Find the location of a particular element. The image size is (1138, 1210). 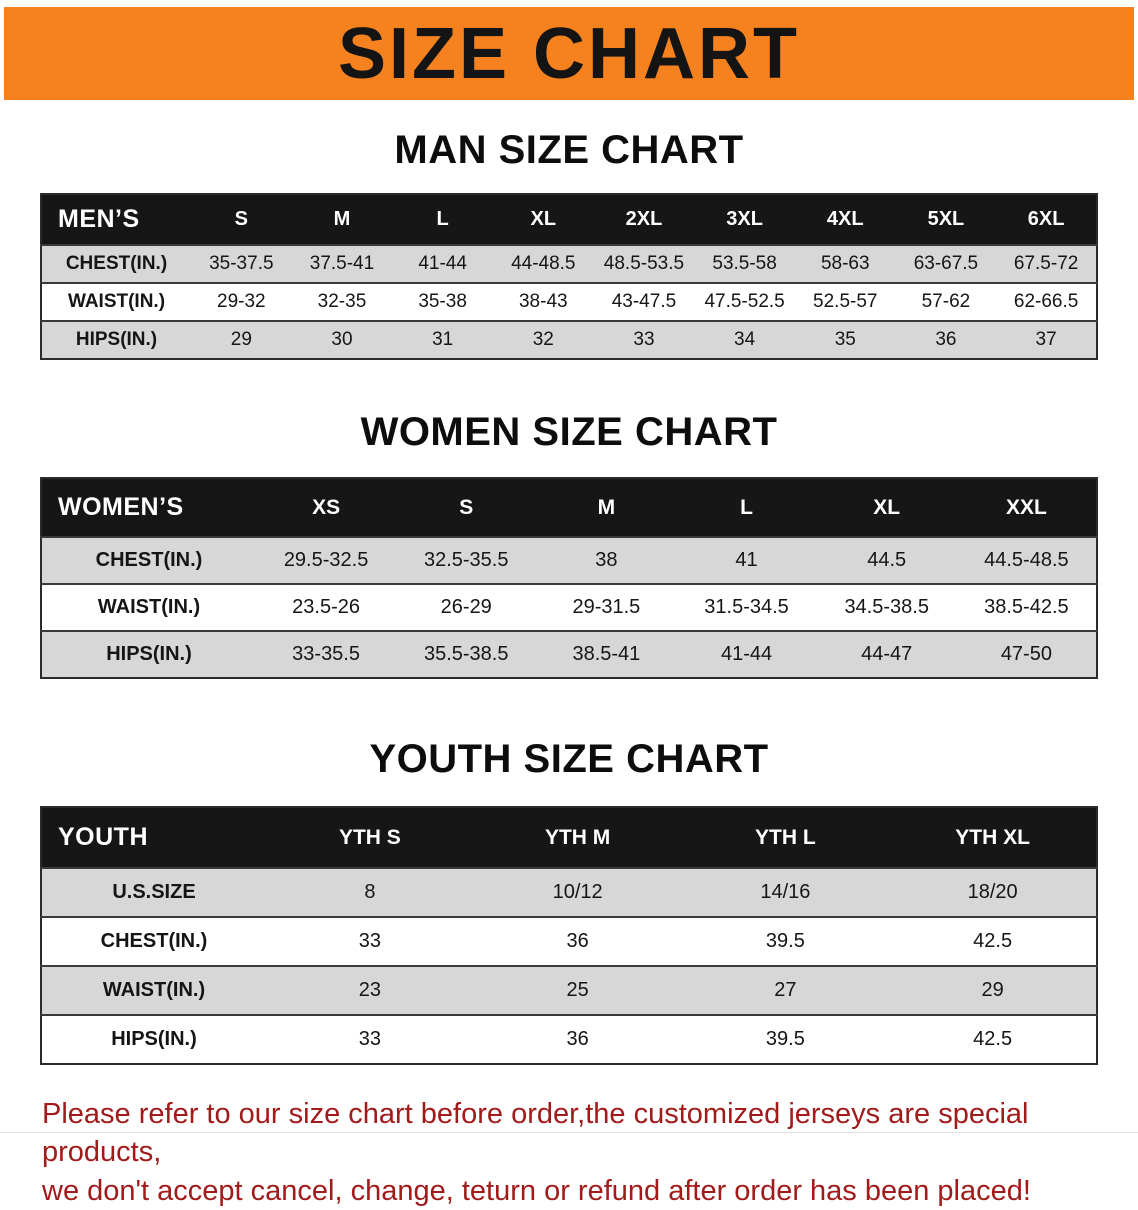

size-value-cell: 18/20 is located at coordinates (992, 892).